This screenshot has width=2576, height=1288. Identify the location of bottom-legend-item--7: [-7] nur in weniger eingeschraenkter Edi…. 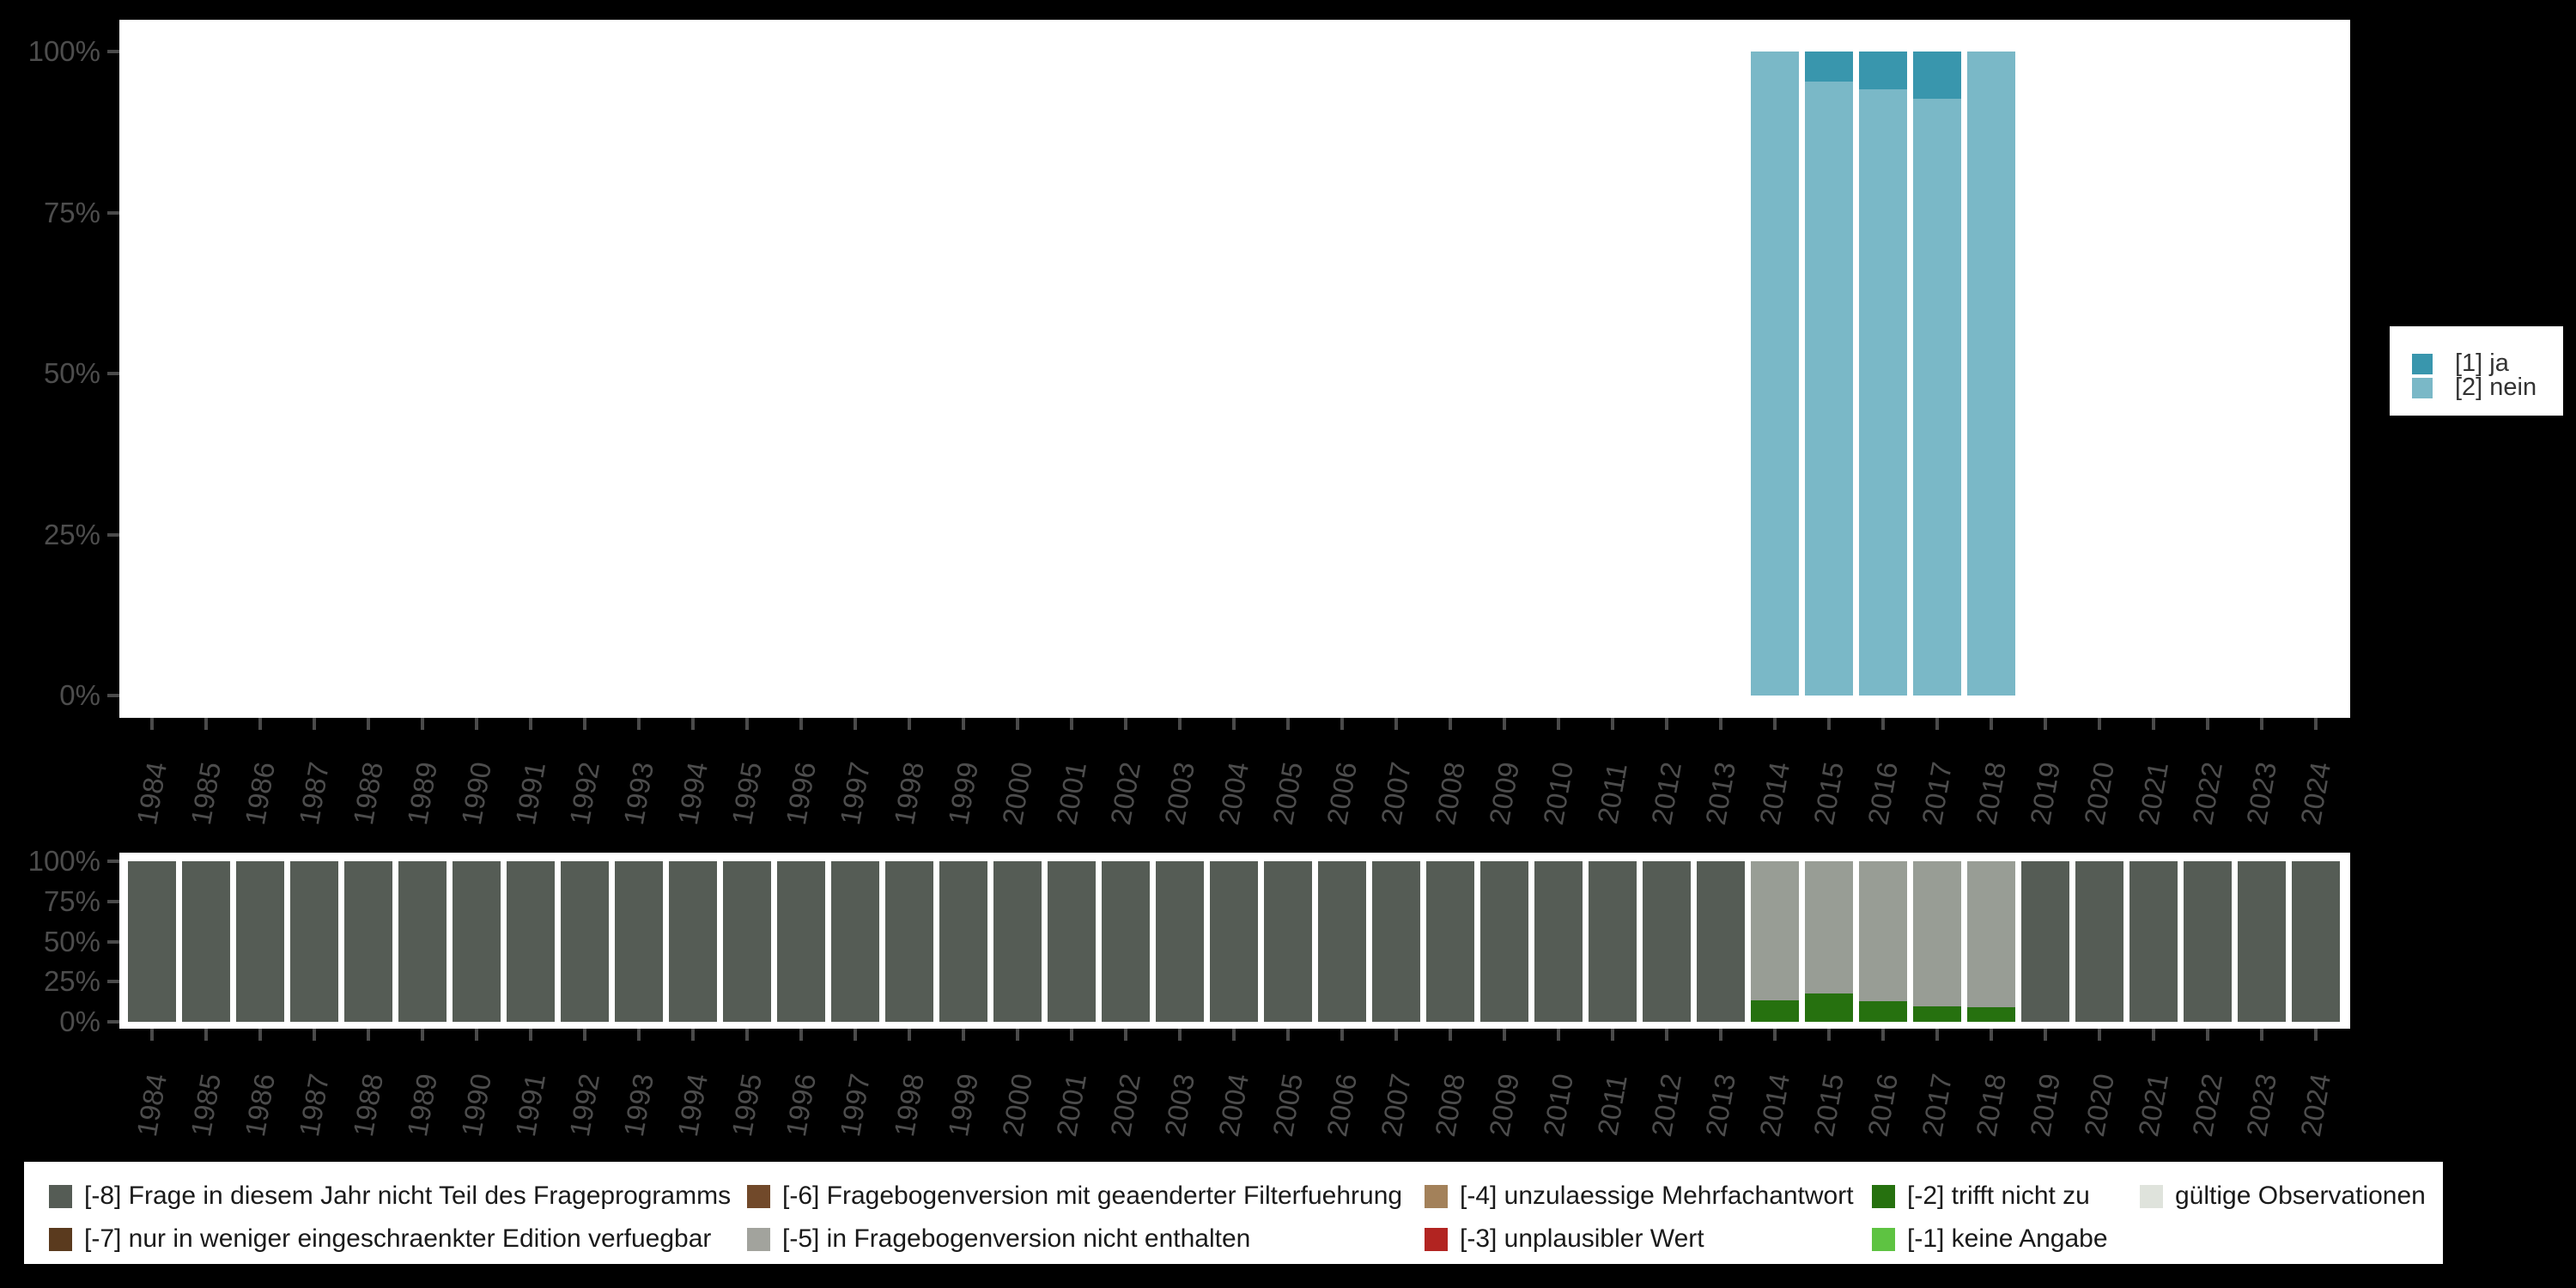
(380, 1239).